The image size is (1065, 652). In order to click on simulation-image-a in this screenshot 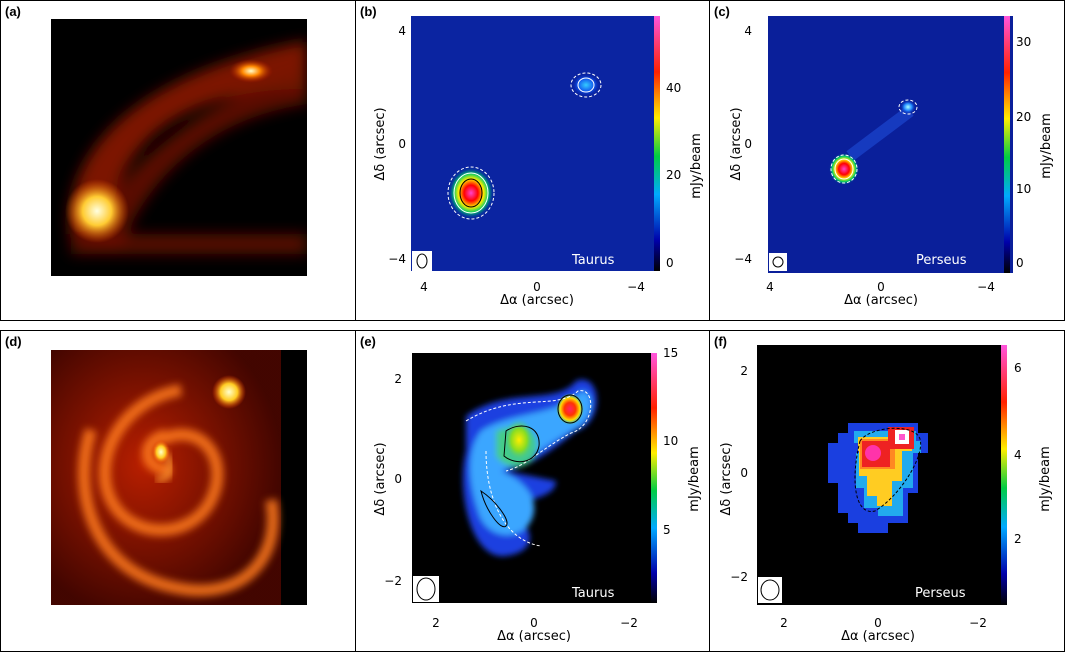, I will do `click(179, 147)`.